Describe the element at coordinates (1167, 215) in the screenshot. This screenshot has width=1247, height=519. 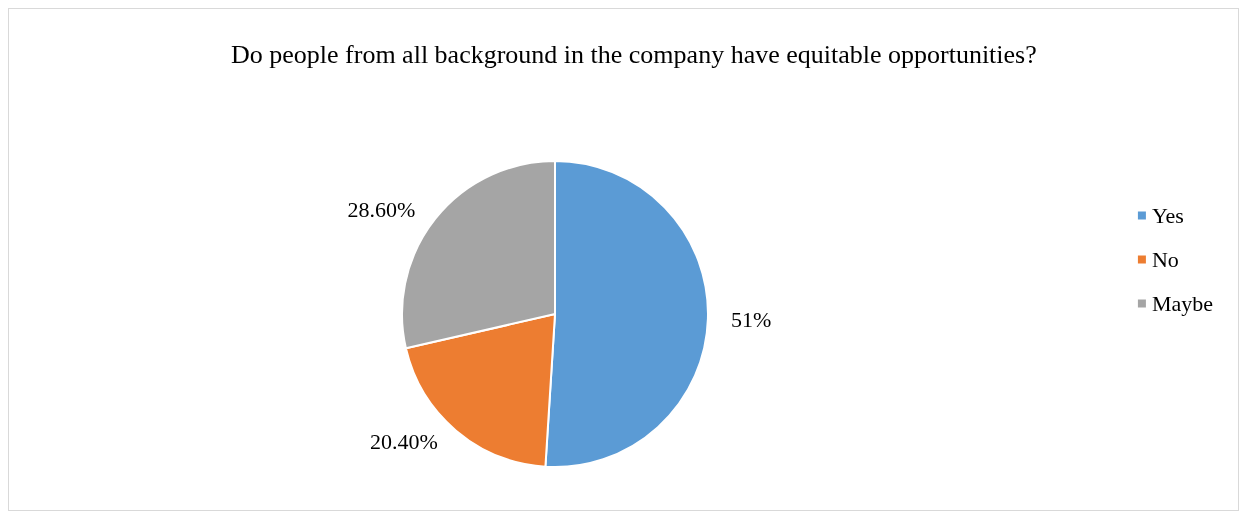
I see `legend-label: Yes` at that location.